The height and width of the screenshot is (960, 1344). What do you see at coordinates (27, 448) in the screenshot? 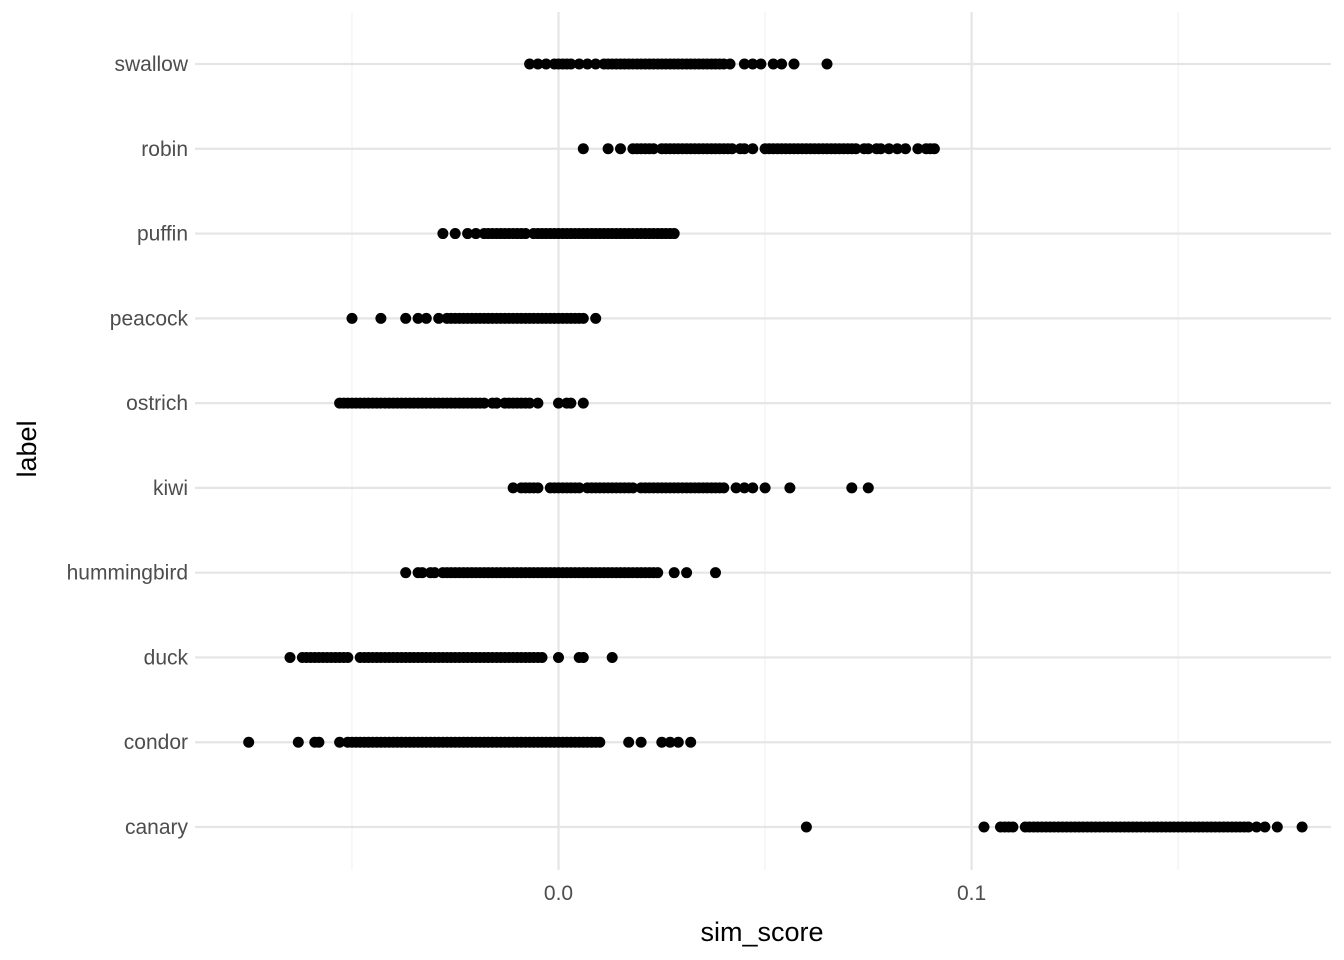
I see `y-axis-title: label` at bounding box center [27, 448].